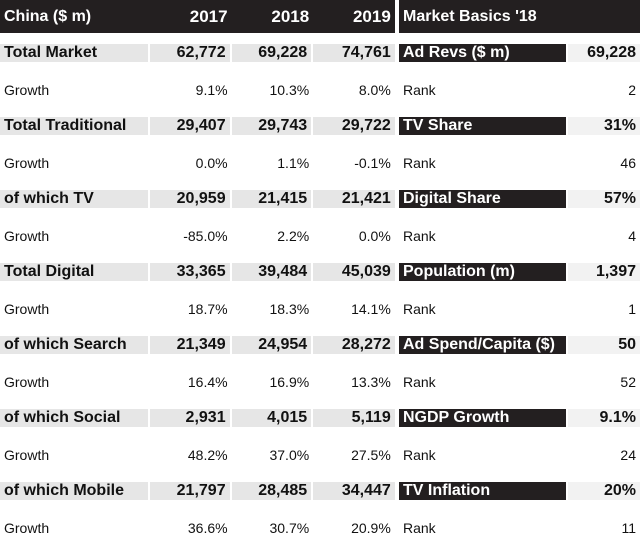 The width and height of the screenshot is (640, 544). What do you see at coordinates (628, 527) in the screenshot?
I see `rank-value: 11` at bounding box center [628, 527].